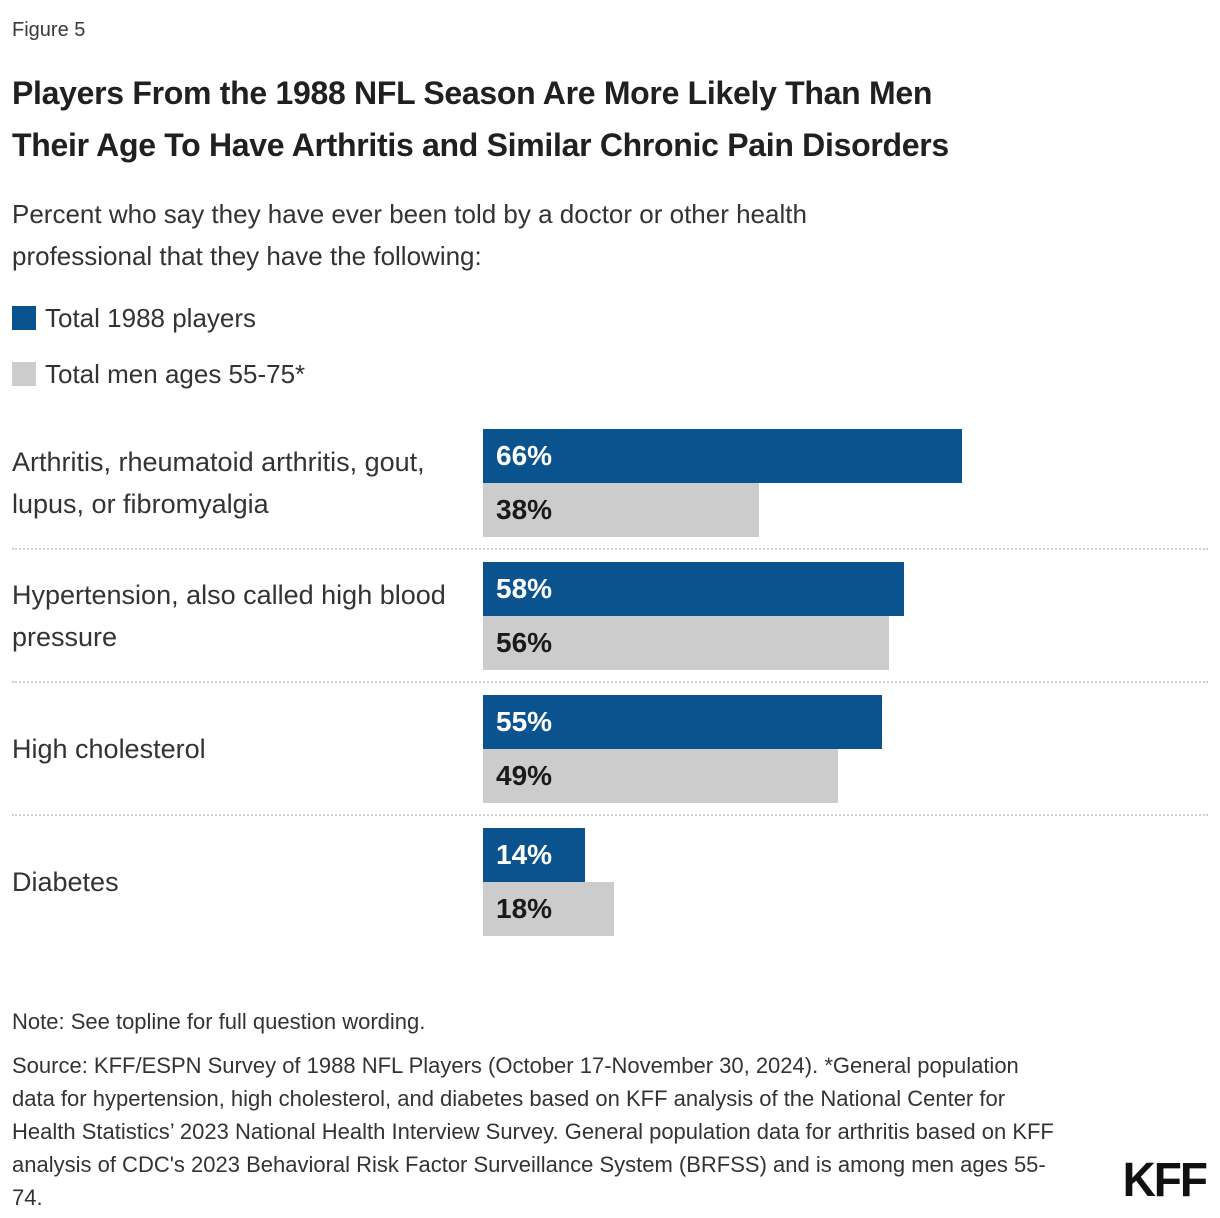 This screenshot has width=1220, height=1218. I want to click on bar-value-label: 56%, so click(524, 642).